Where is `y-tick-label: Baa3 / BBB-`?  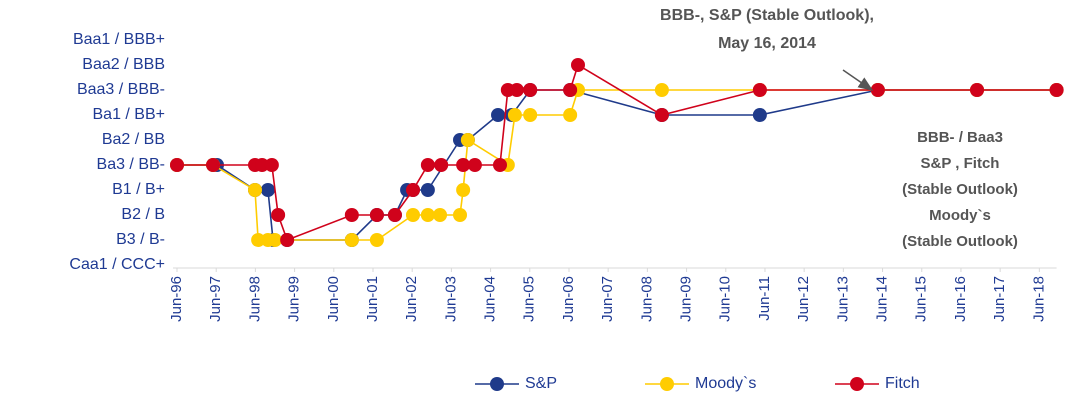 y-tick-label: Baa3 / BBB- is located at coordinates (121, 89).